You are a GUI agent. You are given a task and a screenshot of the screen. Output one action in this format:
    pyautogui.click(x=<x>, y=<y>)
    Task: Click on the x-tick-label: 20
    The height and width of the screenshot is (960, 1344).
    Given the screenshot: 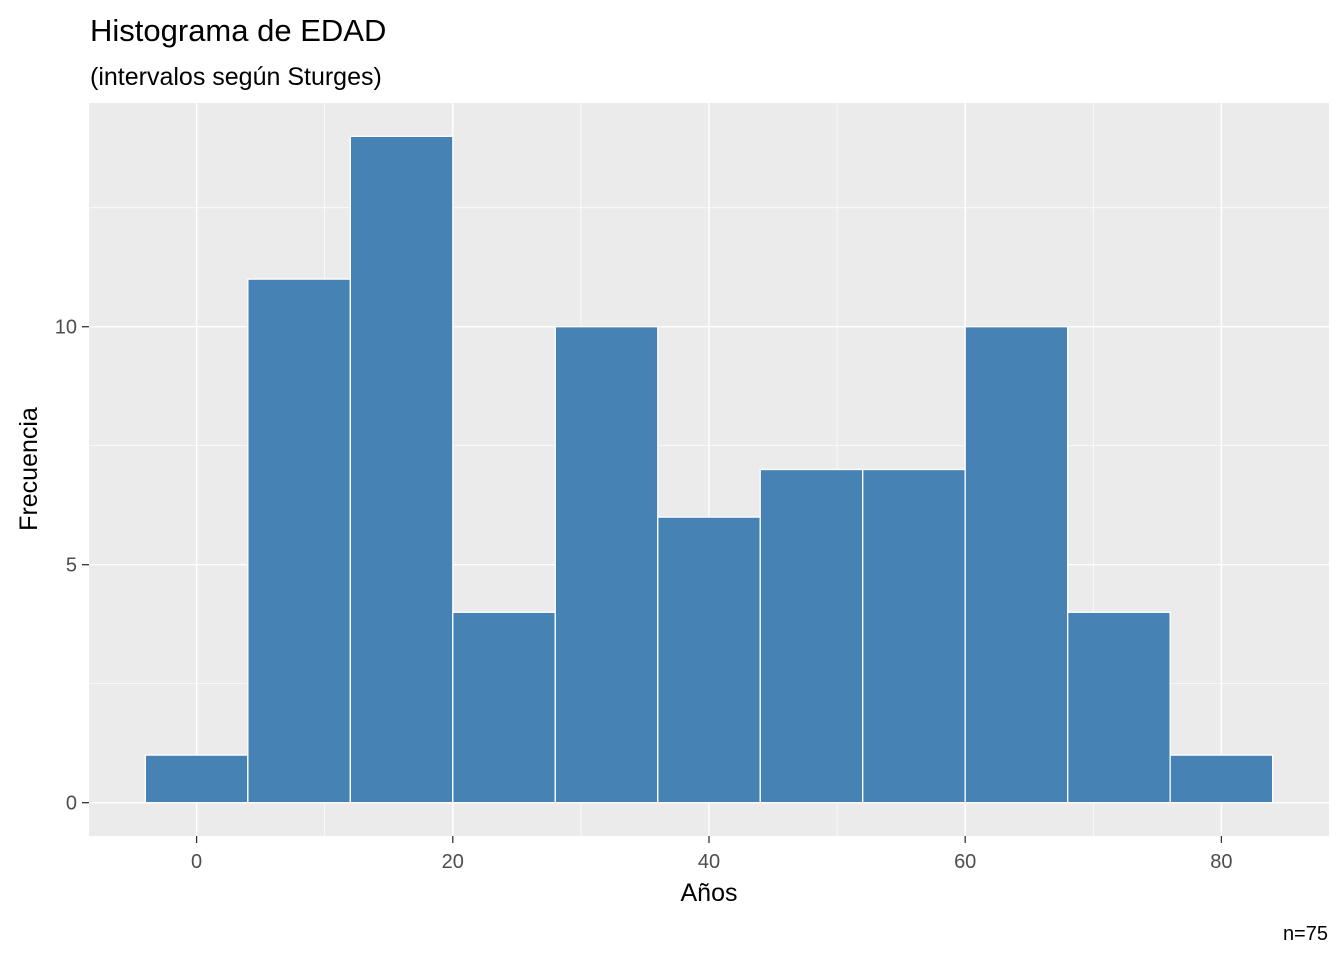 What is the action you would take?
    pyautogui.click(x=453, y=862)
    